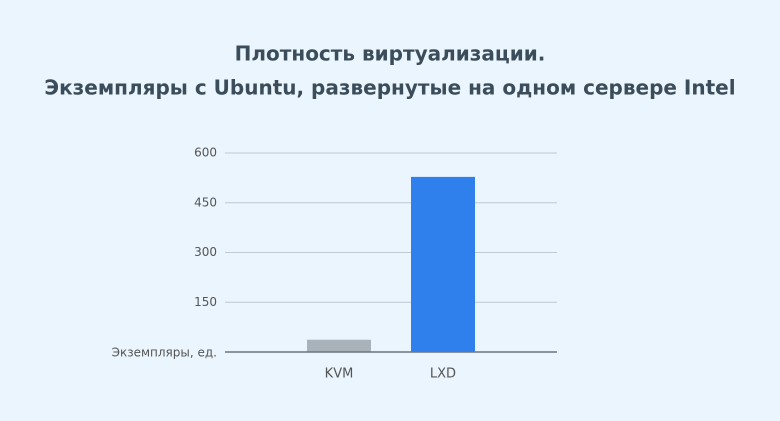  What do you see at coordinates (205, 252) in the screenshot?
I see `y-tick-label: 300` at bounding box center [205, 252].